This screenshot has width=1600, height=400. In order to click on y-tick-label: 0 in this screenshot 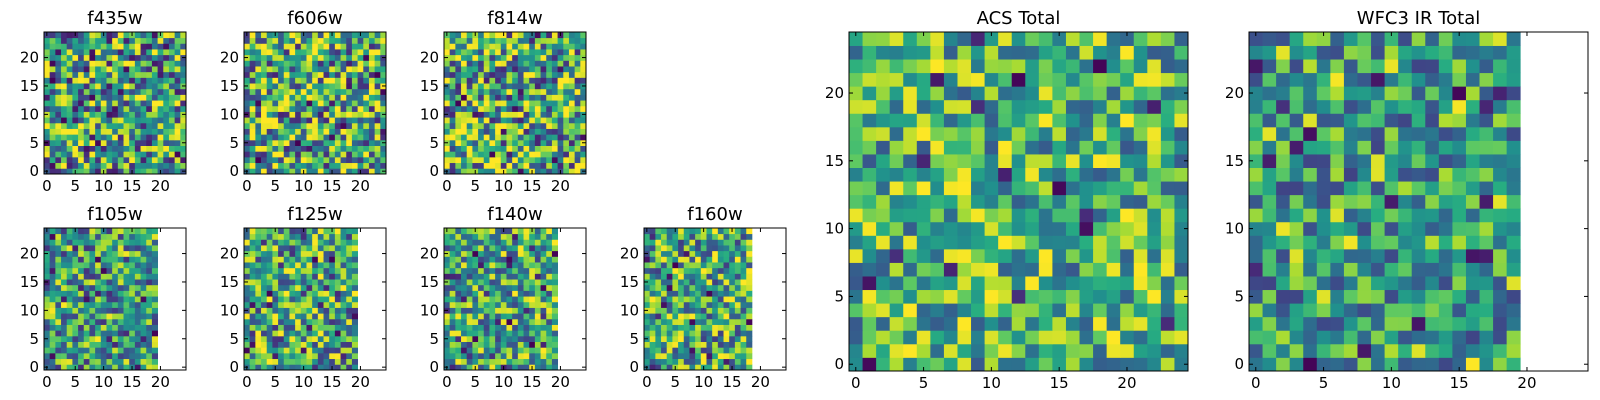, I will do `click(34, 171)`.